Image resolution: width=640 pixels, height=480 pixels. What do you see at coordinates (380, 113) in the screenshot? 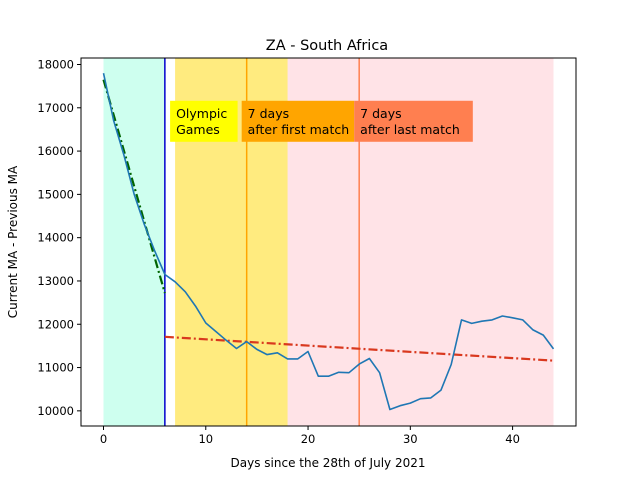
I see `annotation-text-3-1: 7 days` at bounding box center [380, 113].